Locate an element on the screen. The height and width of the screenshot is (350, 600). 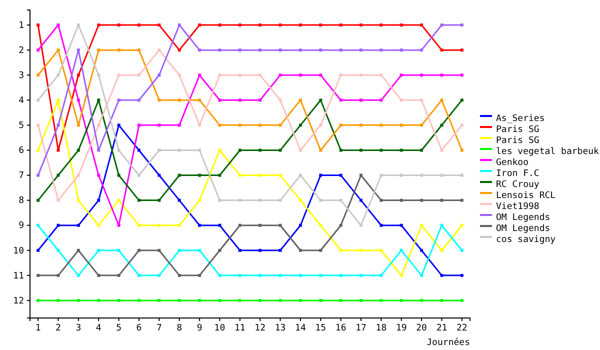
legend-label: Lensois RCL is located at coordinates (526, 196).